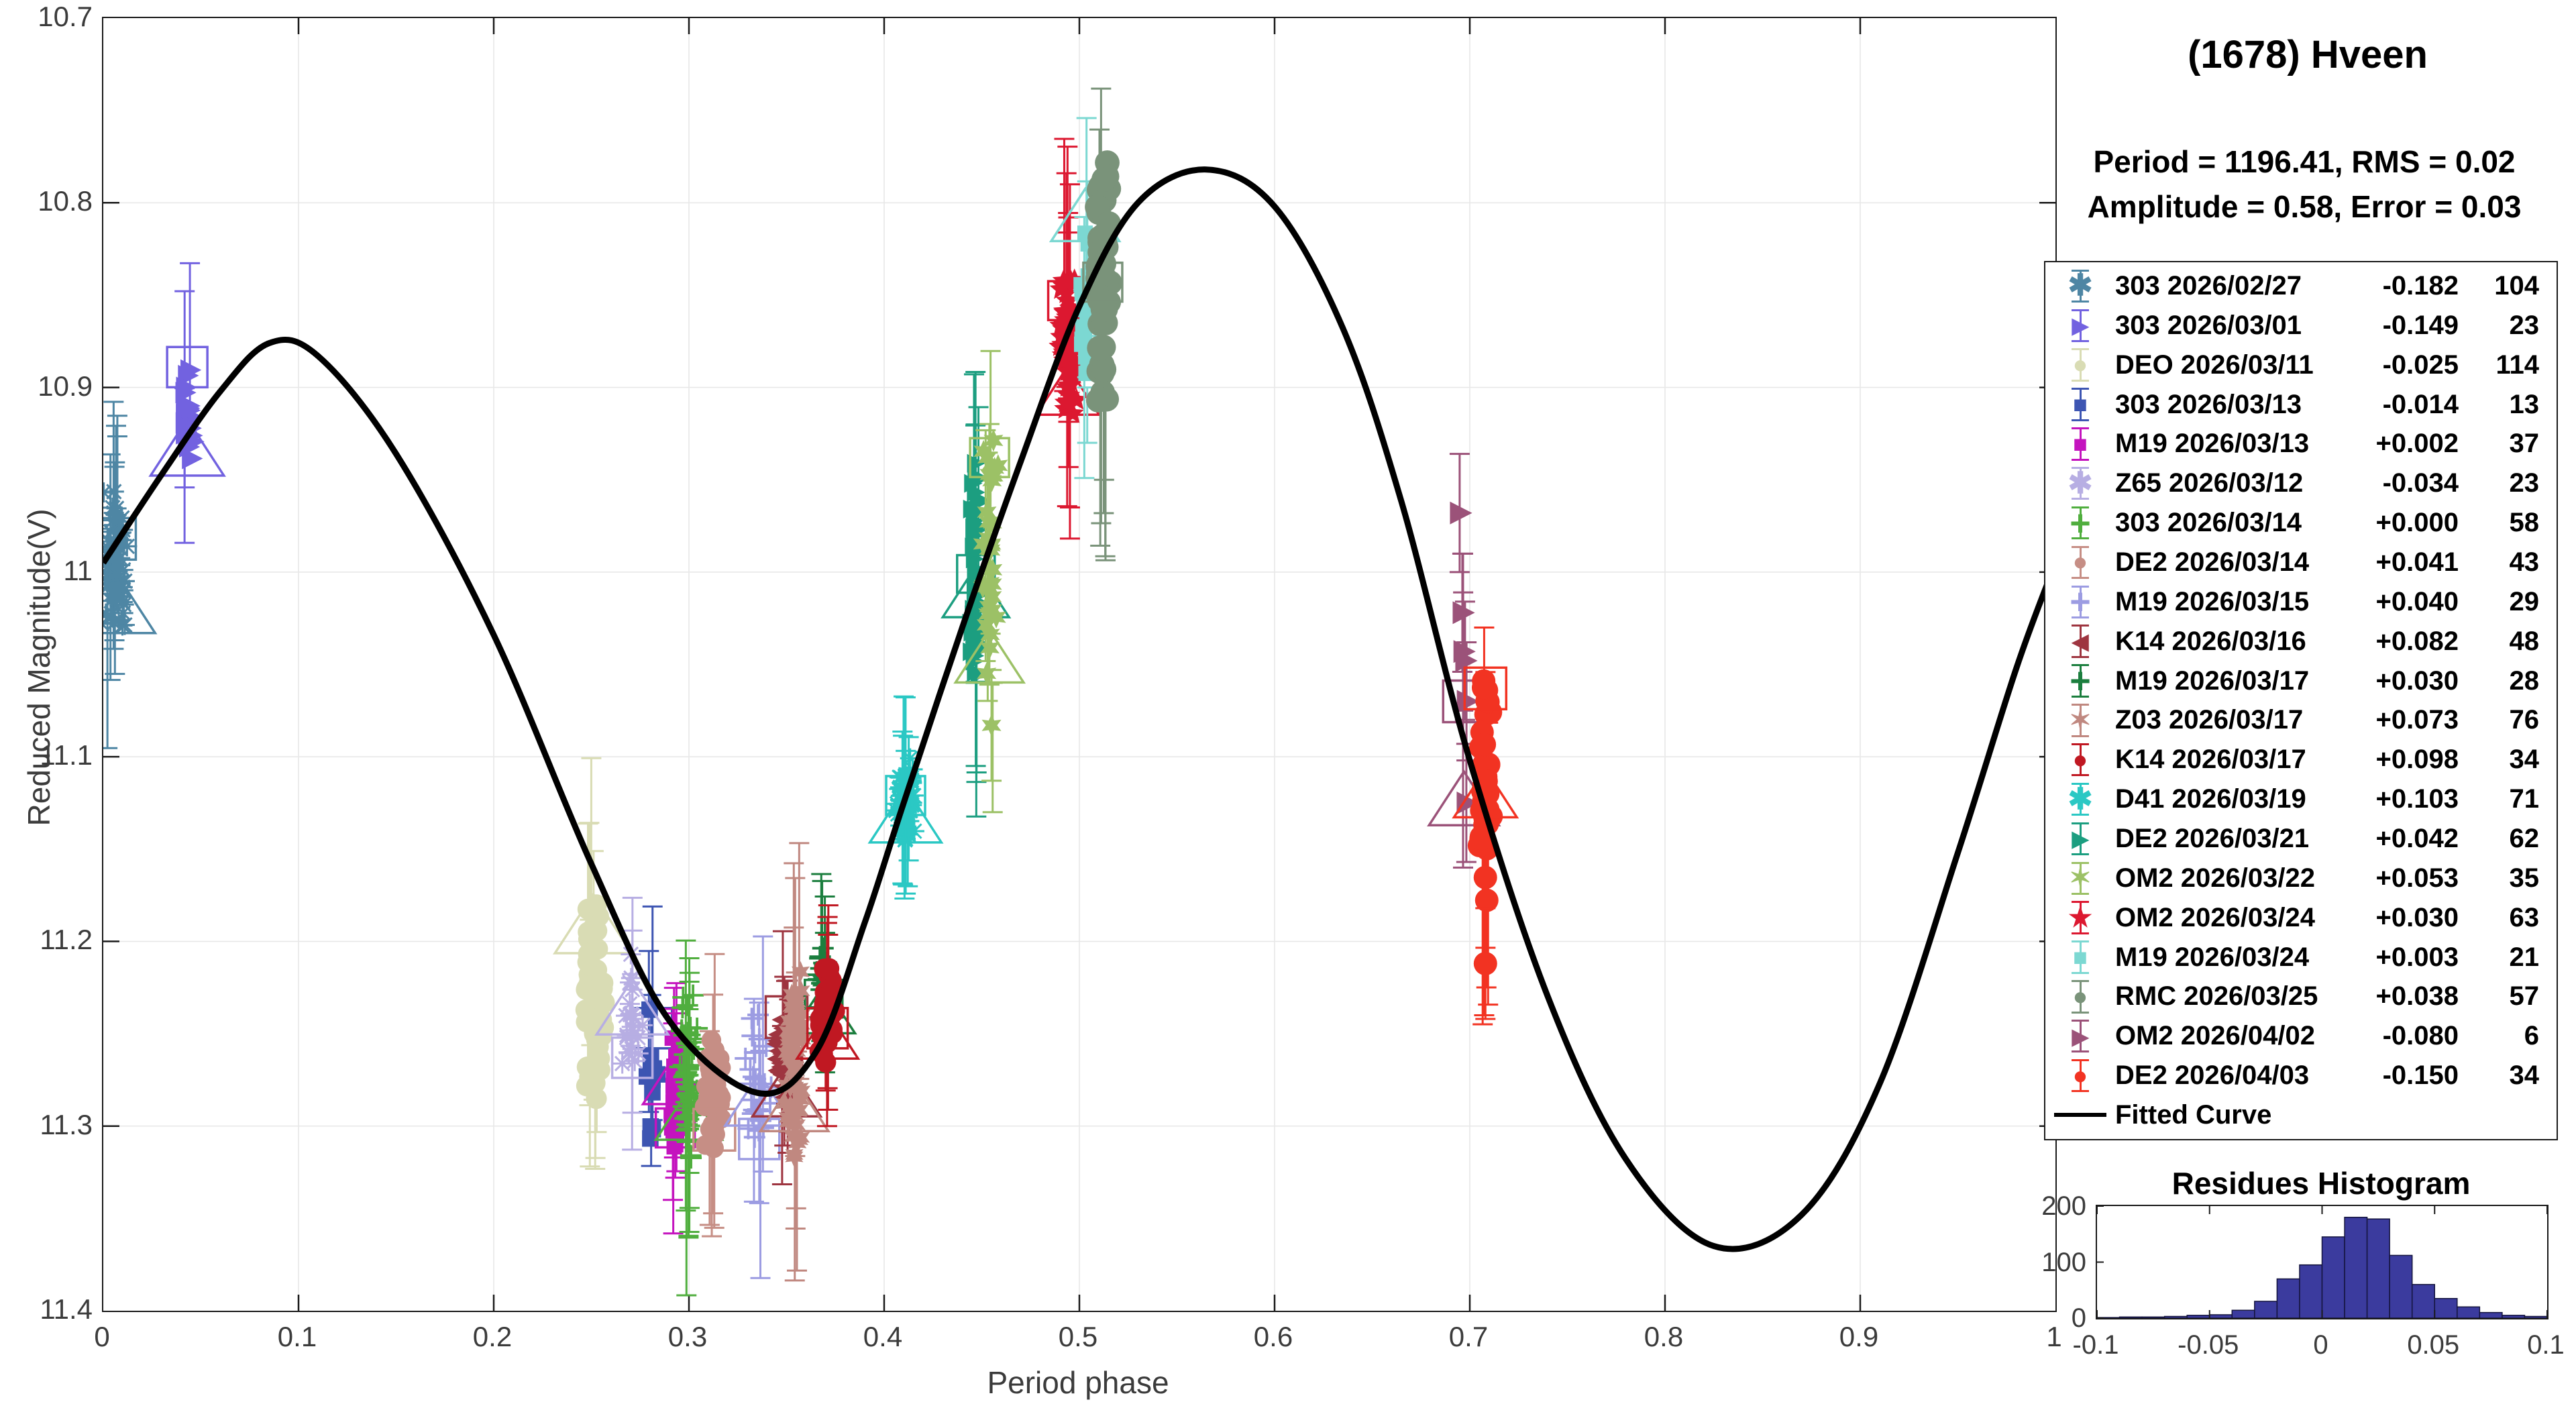  I want to click on histogram-x-tick-label: 0.05, so click(2433, 1345).